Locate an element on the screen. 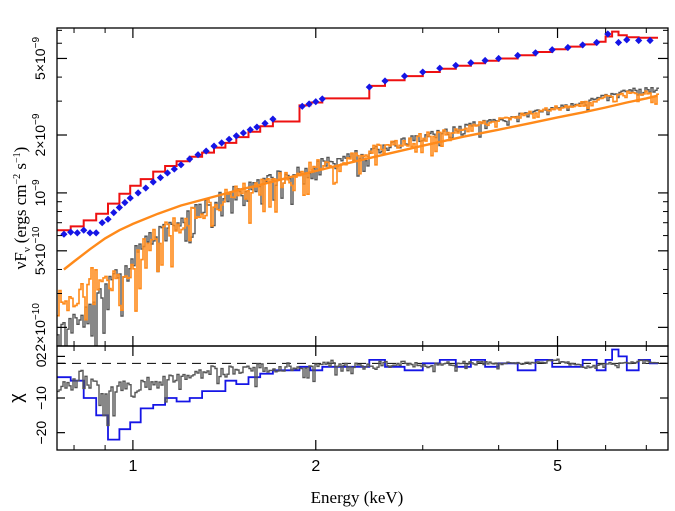  y-tick-label: 5×10−10 is located at coordinates (39, 250).